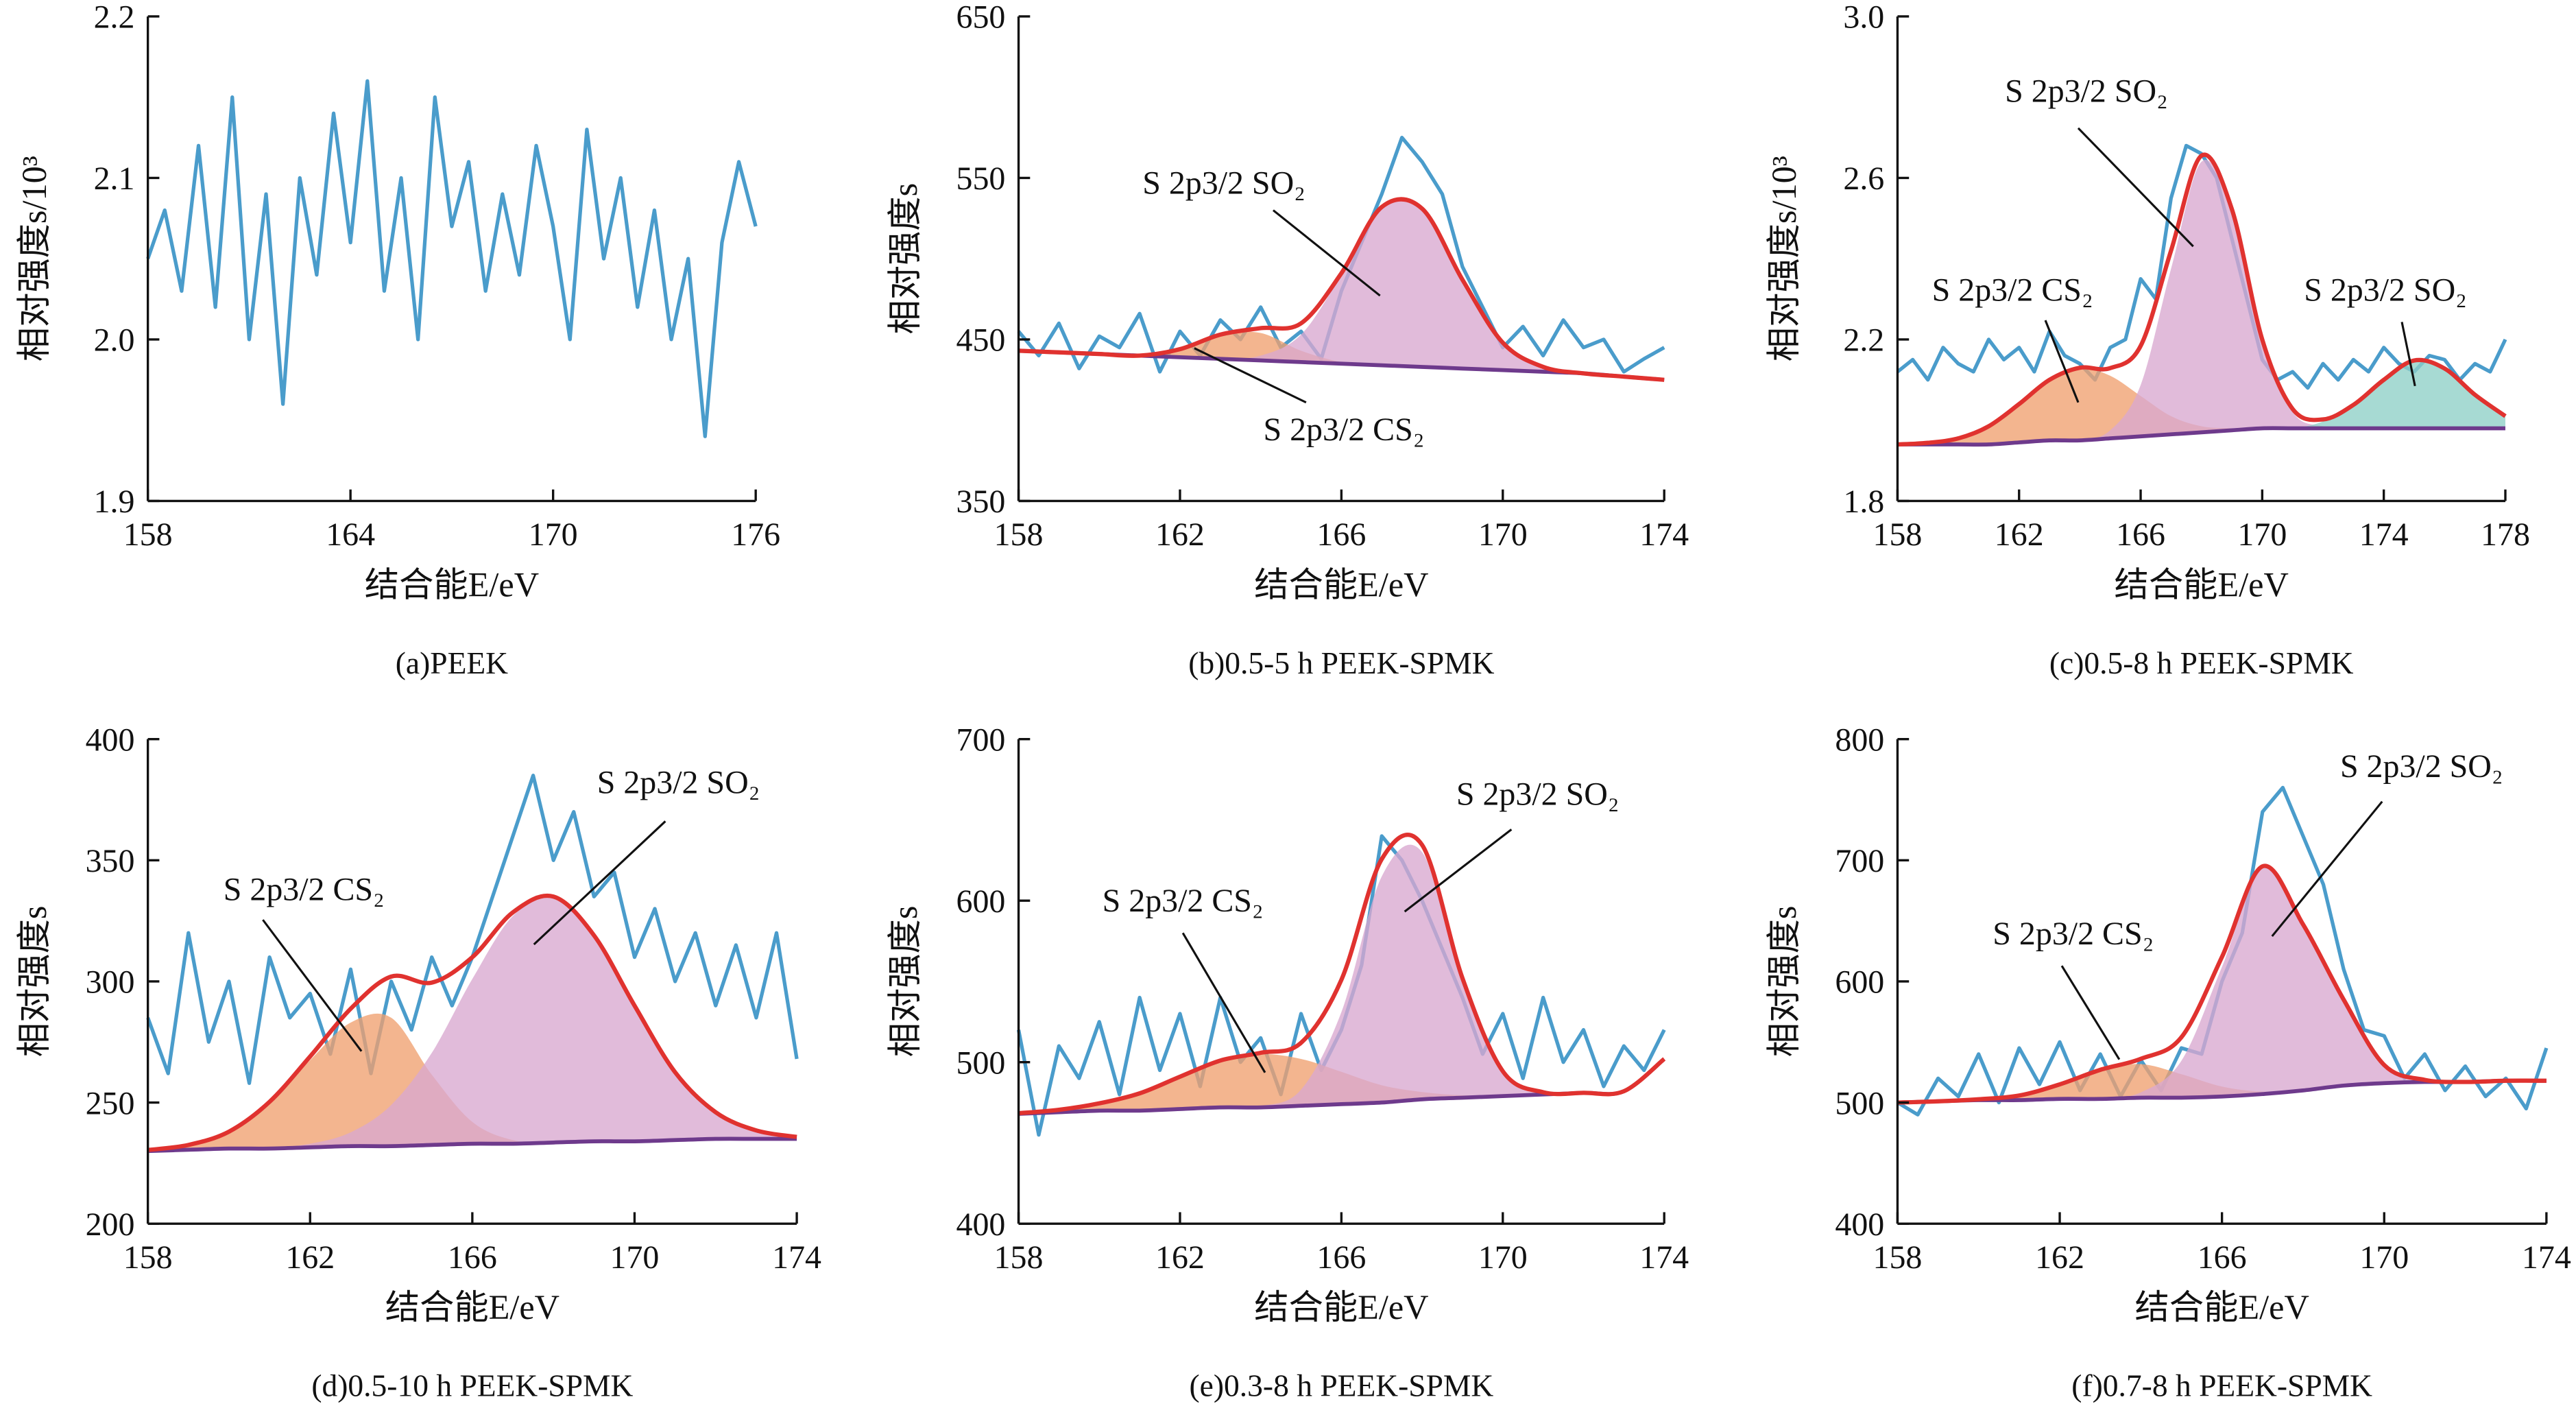 Image resolution: width=2576 pixels, height=1406 pixels. What do you see at coordinates (110, 982) in the screenshot?
I see `y-tick-label: 300` at bounding box center [110, 982].